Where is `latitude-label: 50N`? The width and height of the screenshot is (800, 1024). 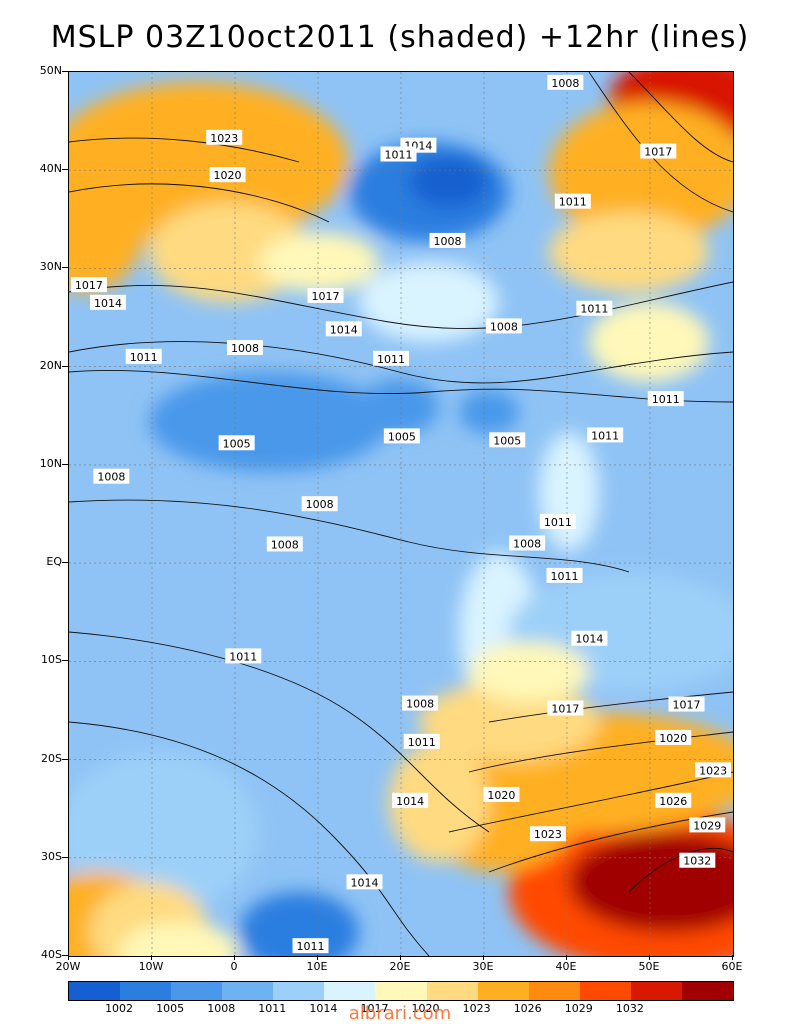 latitude-label: 50N is located at coordinates (50, 70).